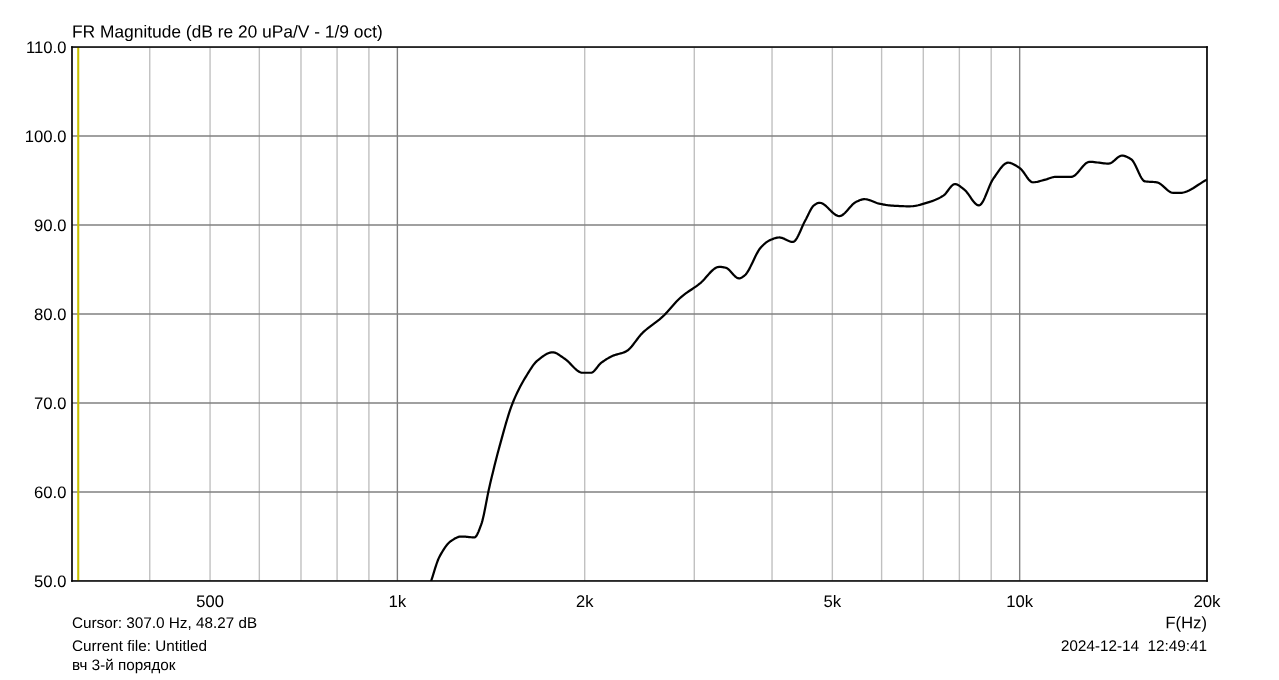  Describe the element at coordinates (46, 47) in the screenshot. I see `y-tick-label: 110.0` at that location.